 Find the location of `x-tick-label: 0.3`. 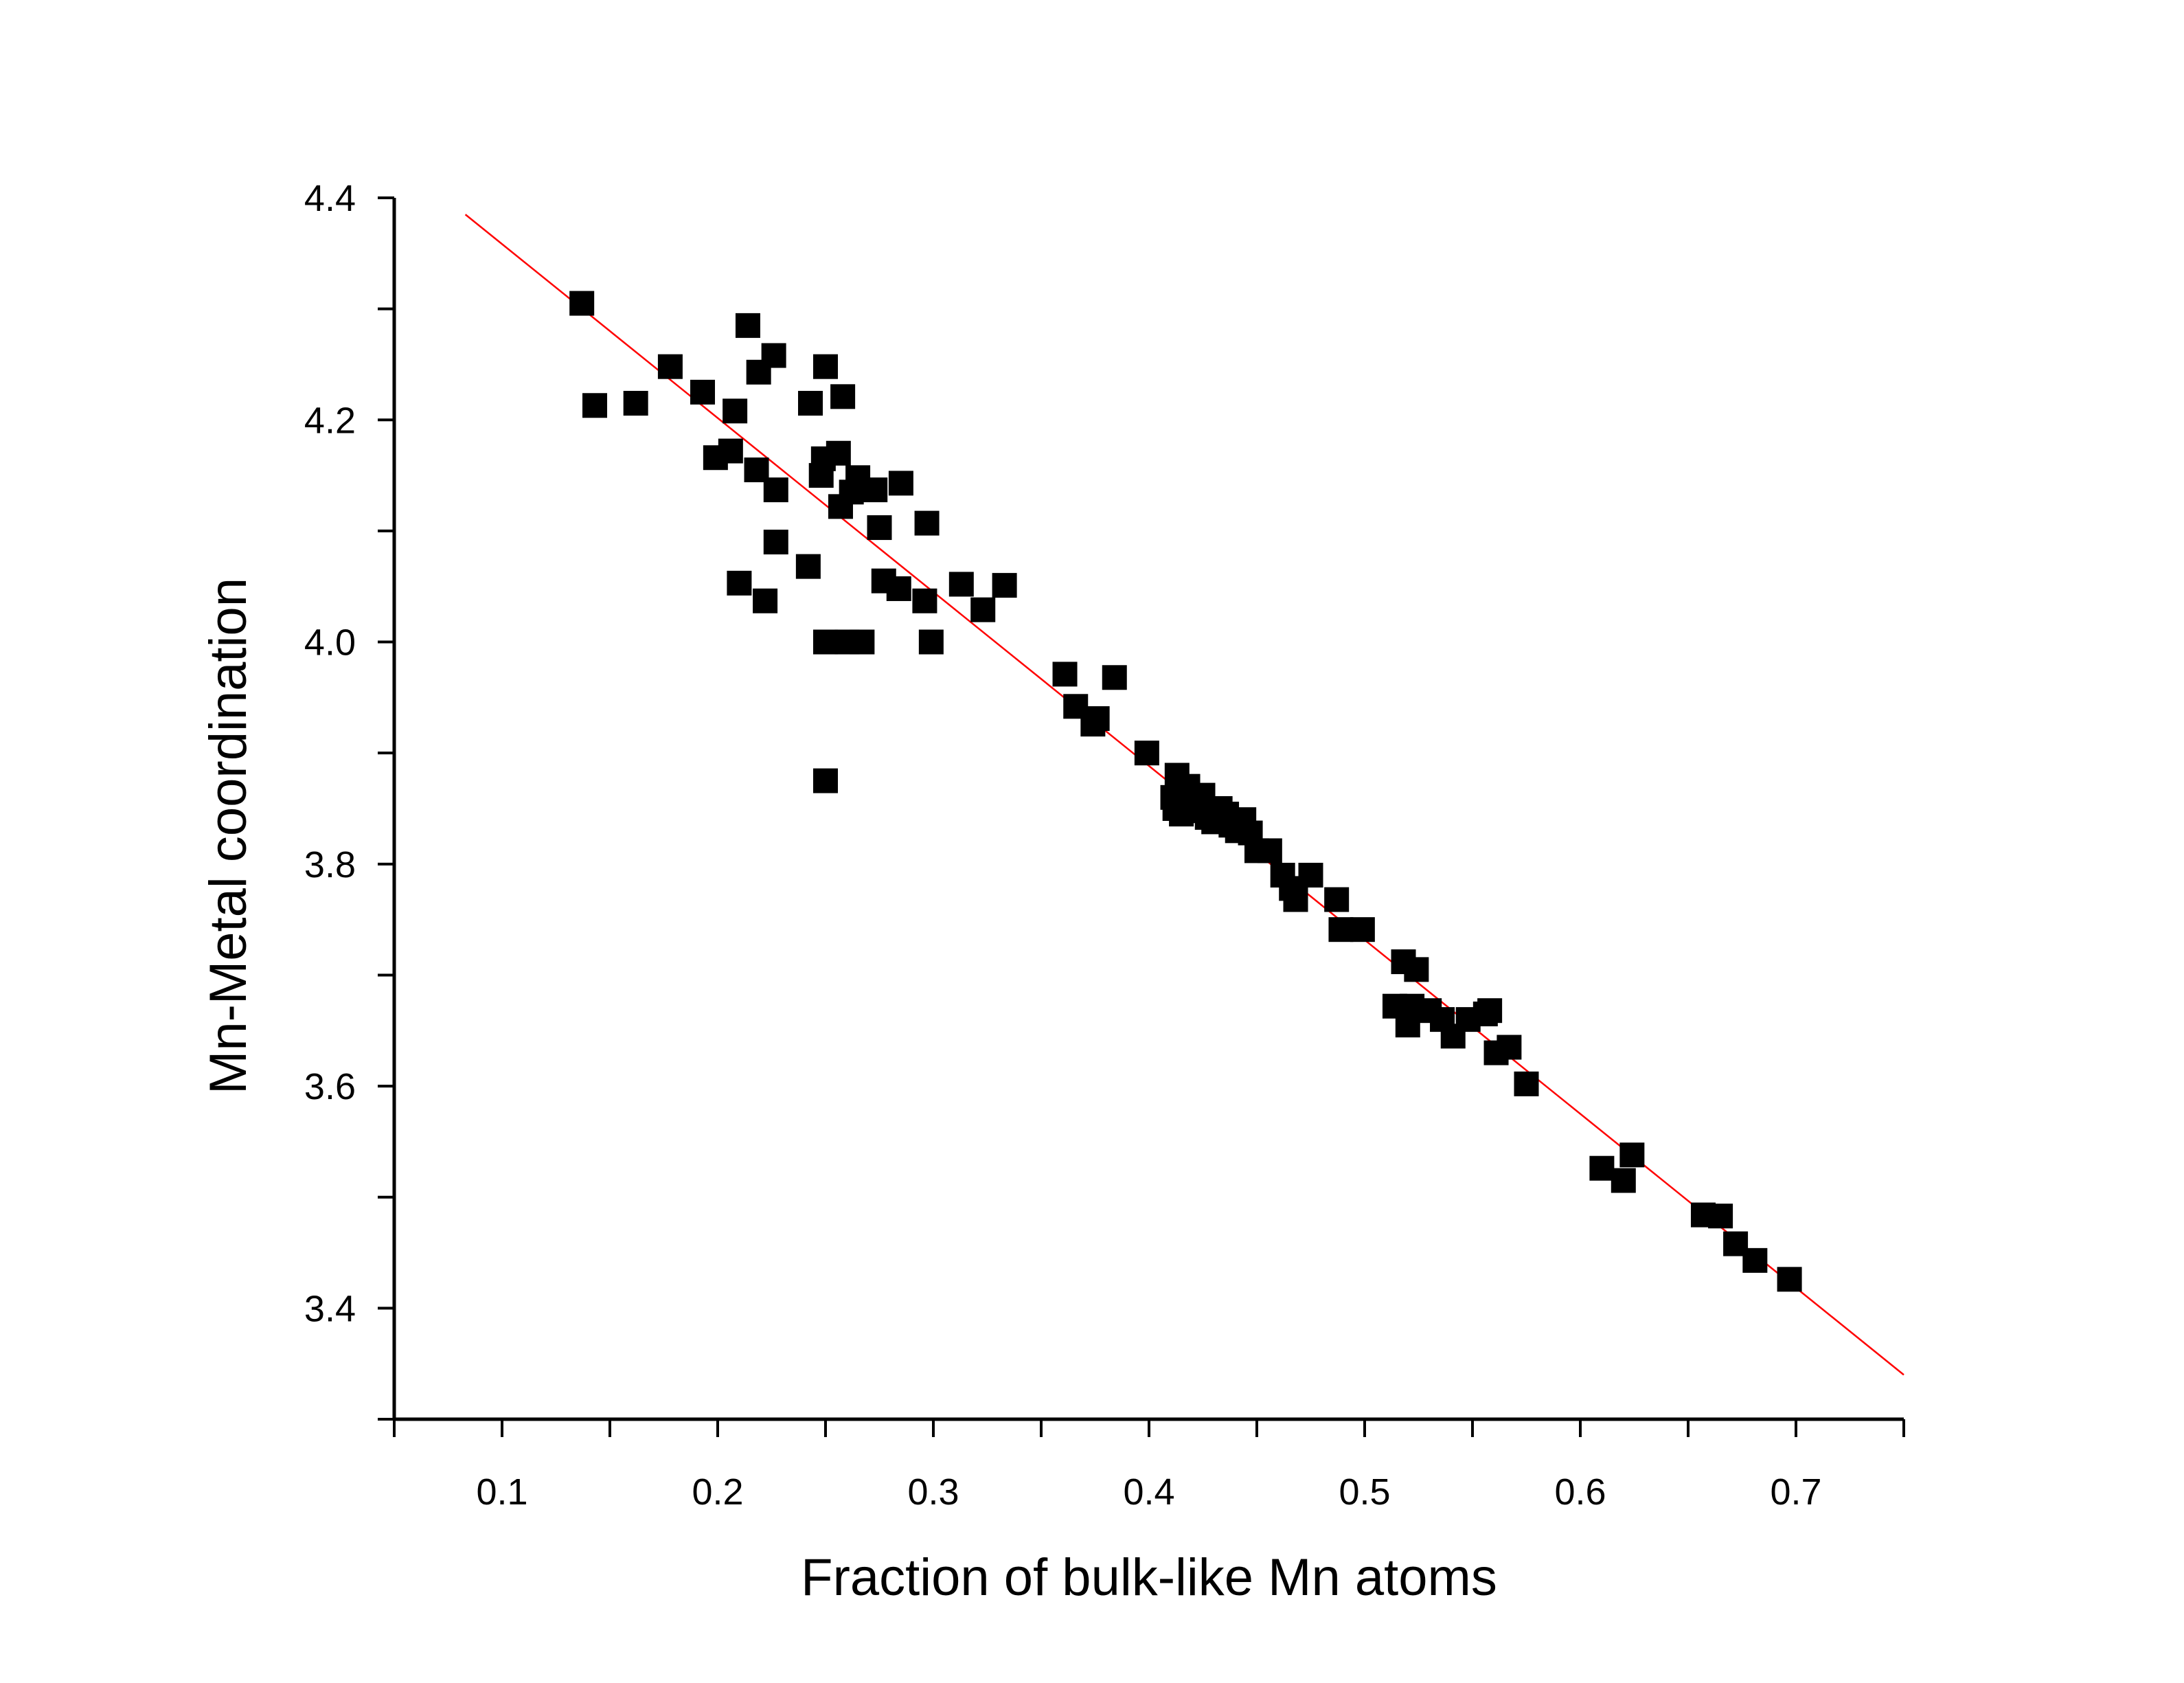

x-tick-label: 0.3 is located at coordinates (933, 1492).